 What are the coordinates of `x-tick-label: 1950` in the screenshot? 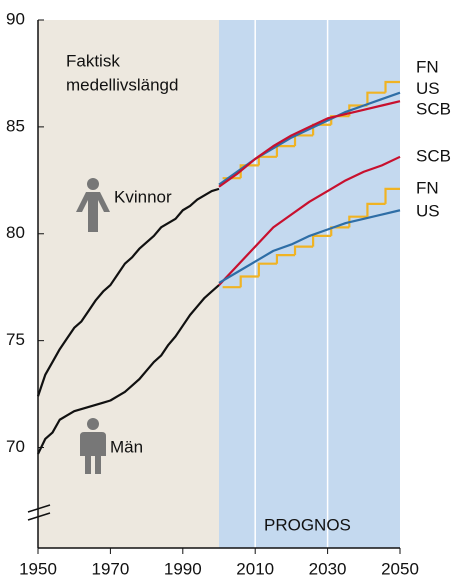 It's located at (38, 567).